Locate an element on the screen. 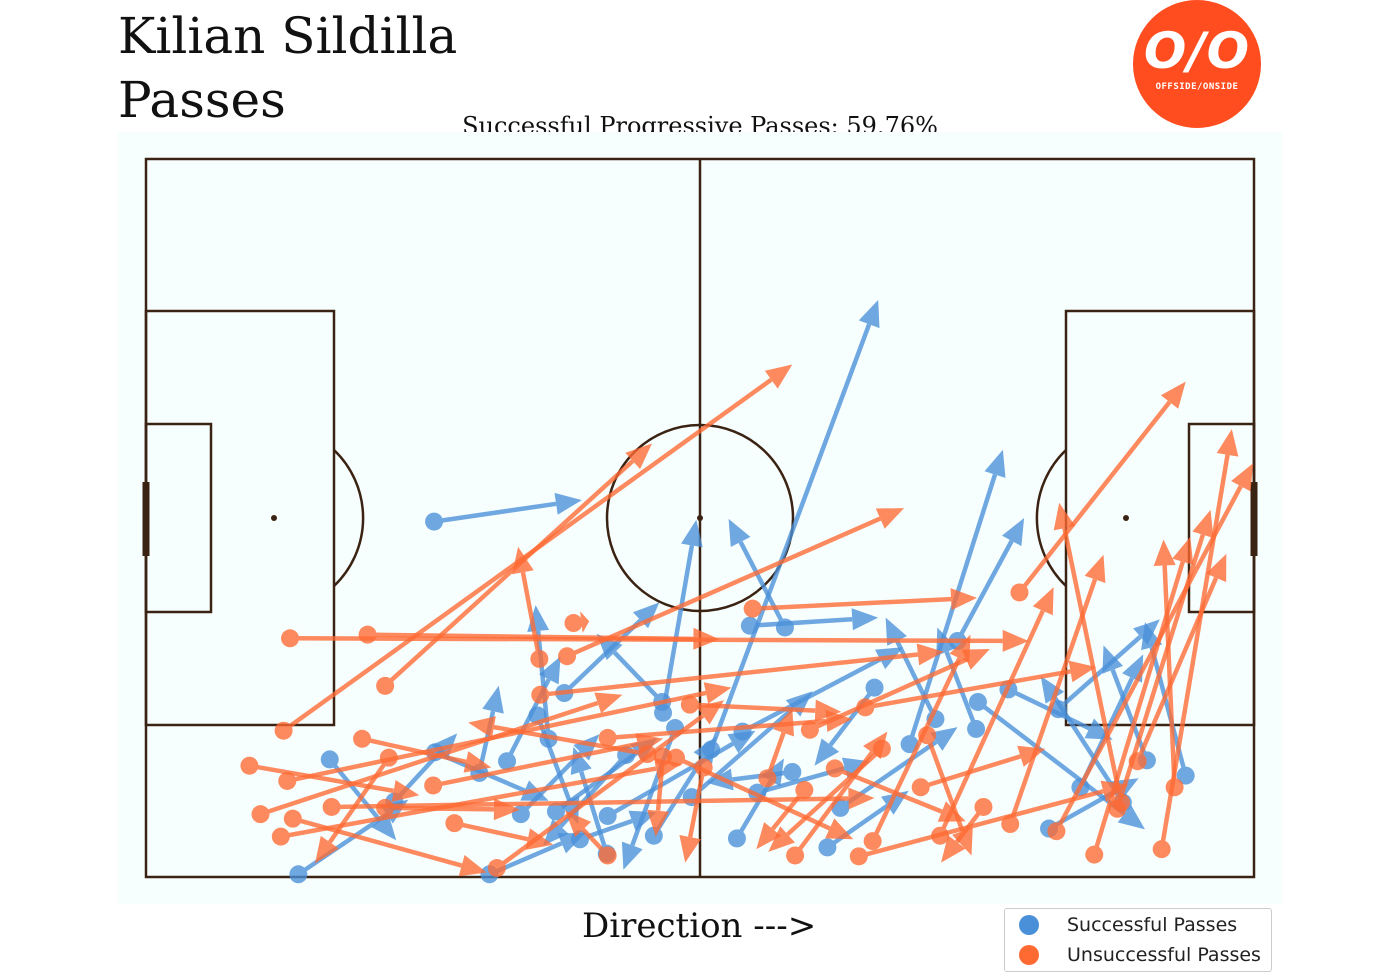 Image resolution: width=1400 pixels, height=980 pixels. legend-dot-unsuccessful is located at coordinates (1029, 955).